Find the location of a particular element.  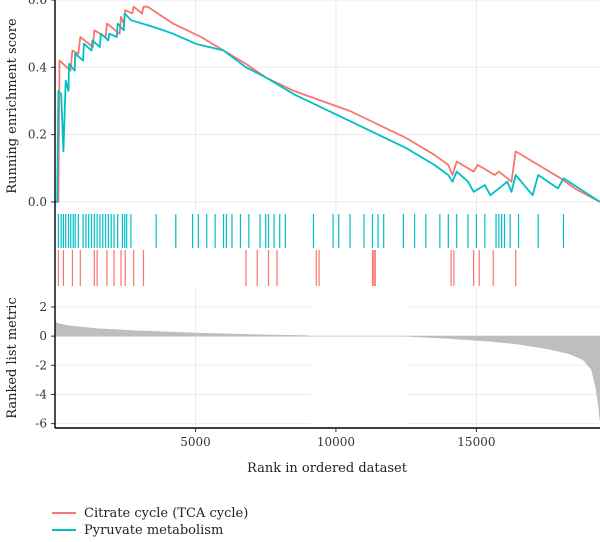

ranked-y-axis-title: Ranked list metric is located at coordinates (12, 357).